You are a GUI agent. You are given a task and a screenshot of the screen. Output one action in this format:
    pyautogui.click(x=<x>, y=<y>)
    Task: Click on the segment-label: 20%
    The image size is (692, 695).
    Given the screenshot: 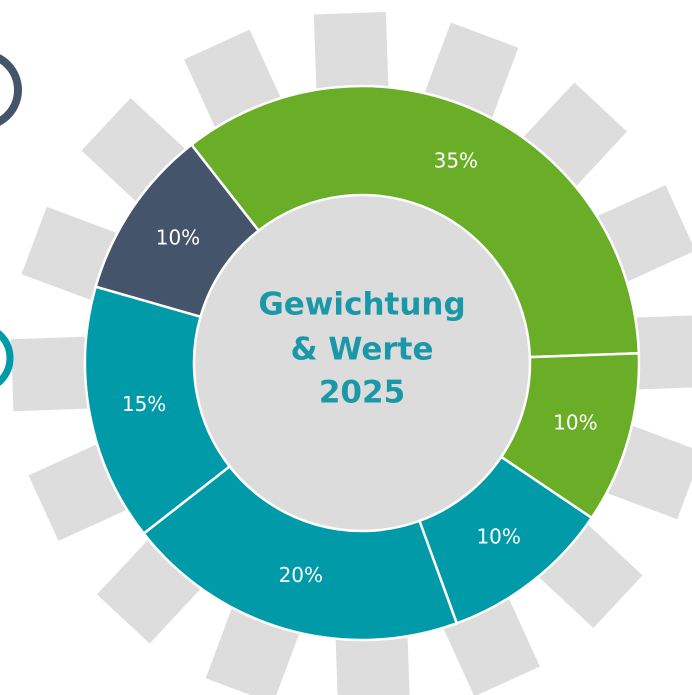 What is the action you would take?
    pyautogui.click(x=301, y=575)
    